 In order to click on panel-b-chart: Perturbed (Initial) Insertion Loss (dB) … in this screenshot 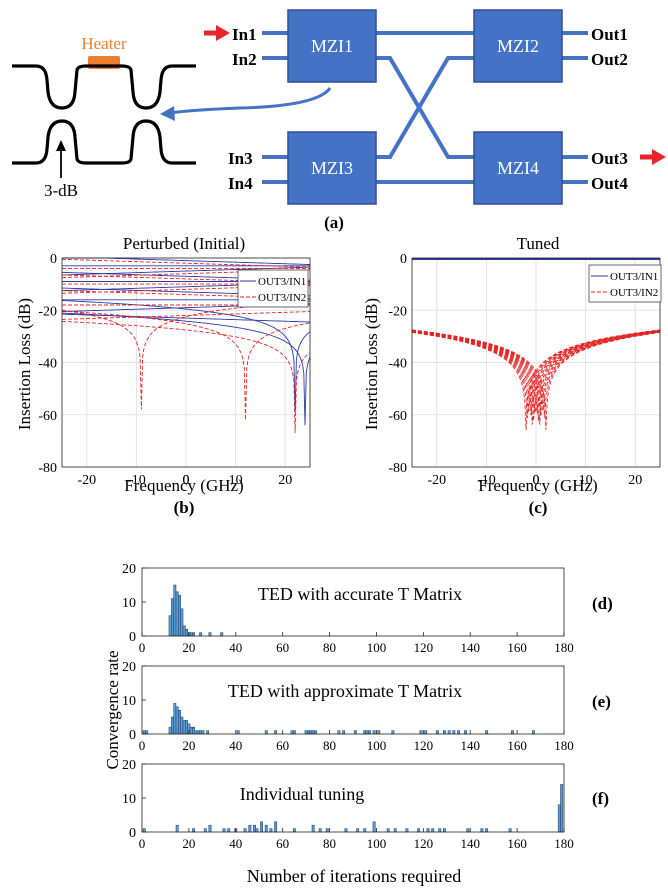, I will do `click(163, 375)`.